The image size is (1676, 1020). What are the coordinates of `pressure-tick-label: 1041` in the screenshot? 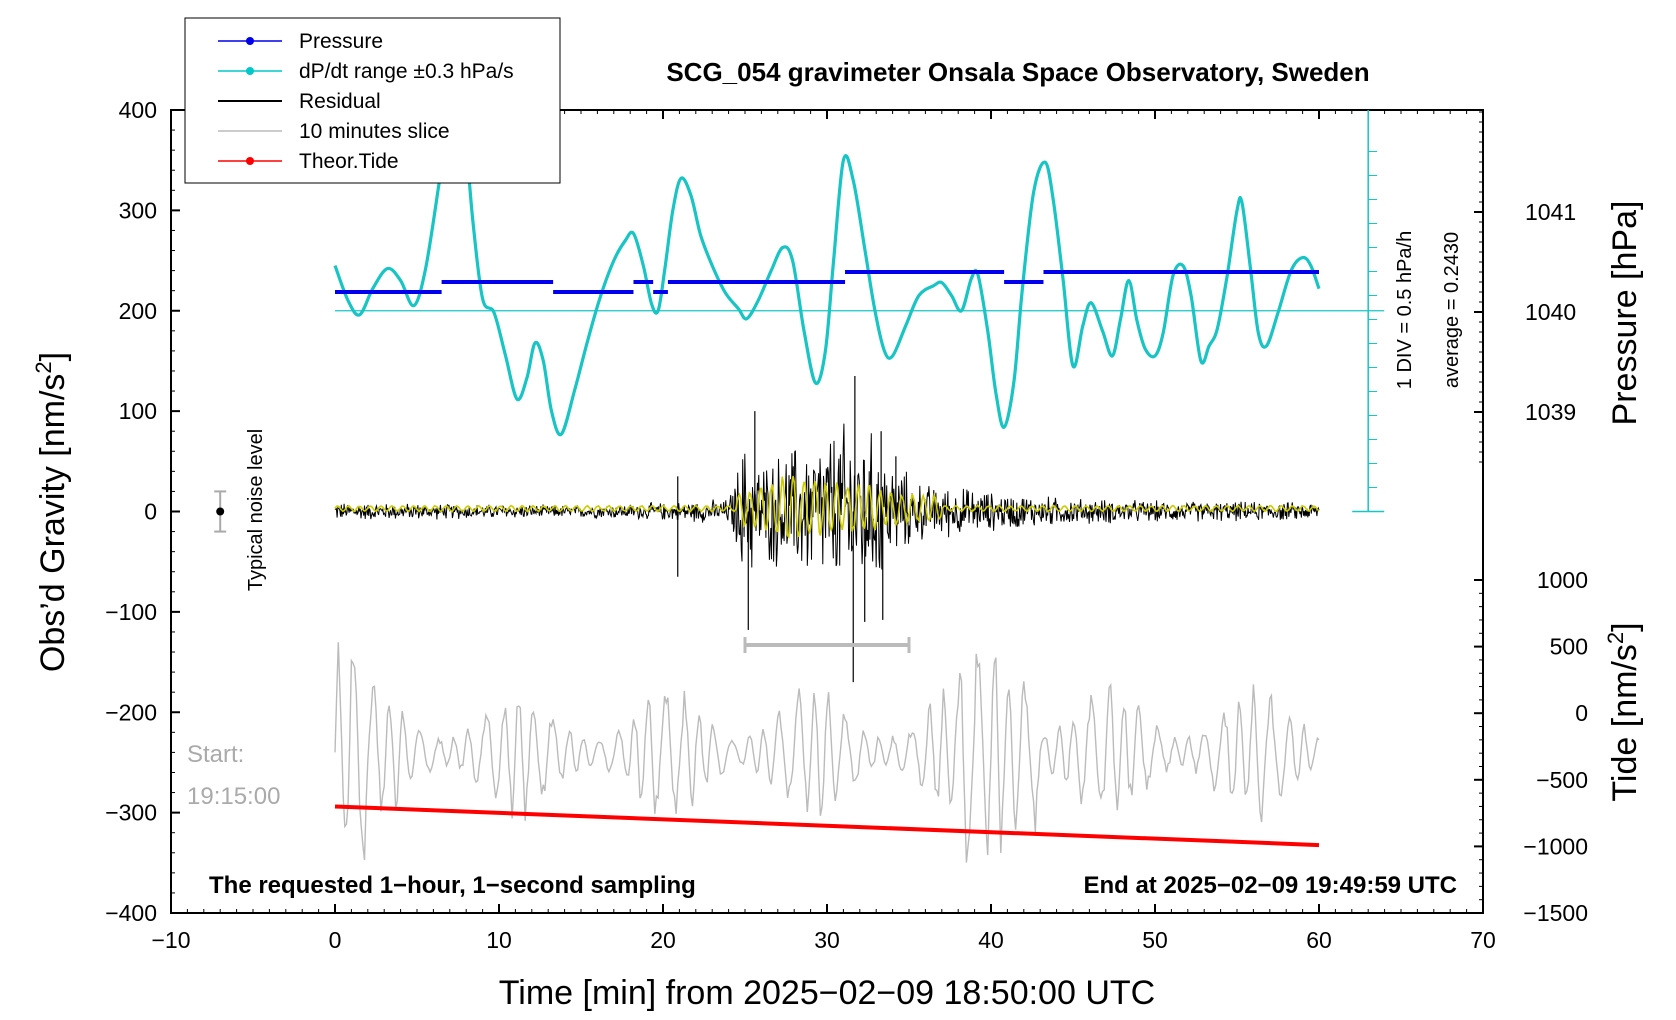 It's located at (1550, 212).